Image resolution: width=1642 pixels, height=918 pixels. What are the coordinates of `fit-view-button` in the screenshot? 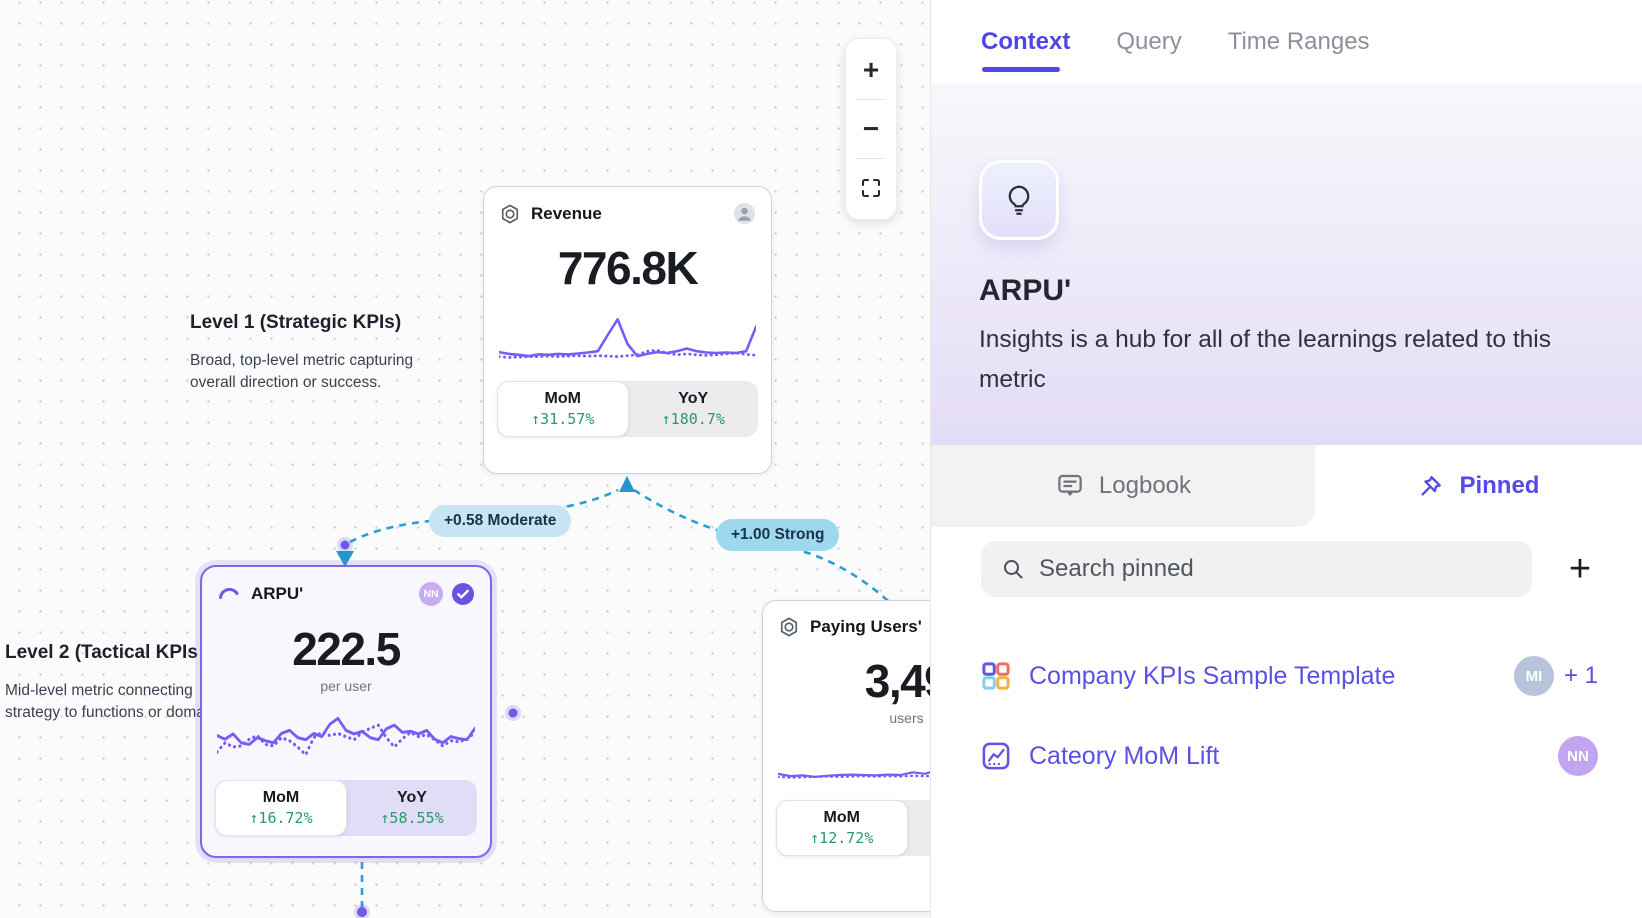 It's located at (871, 188).